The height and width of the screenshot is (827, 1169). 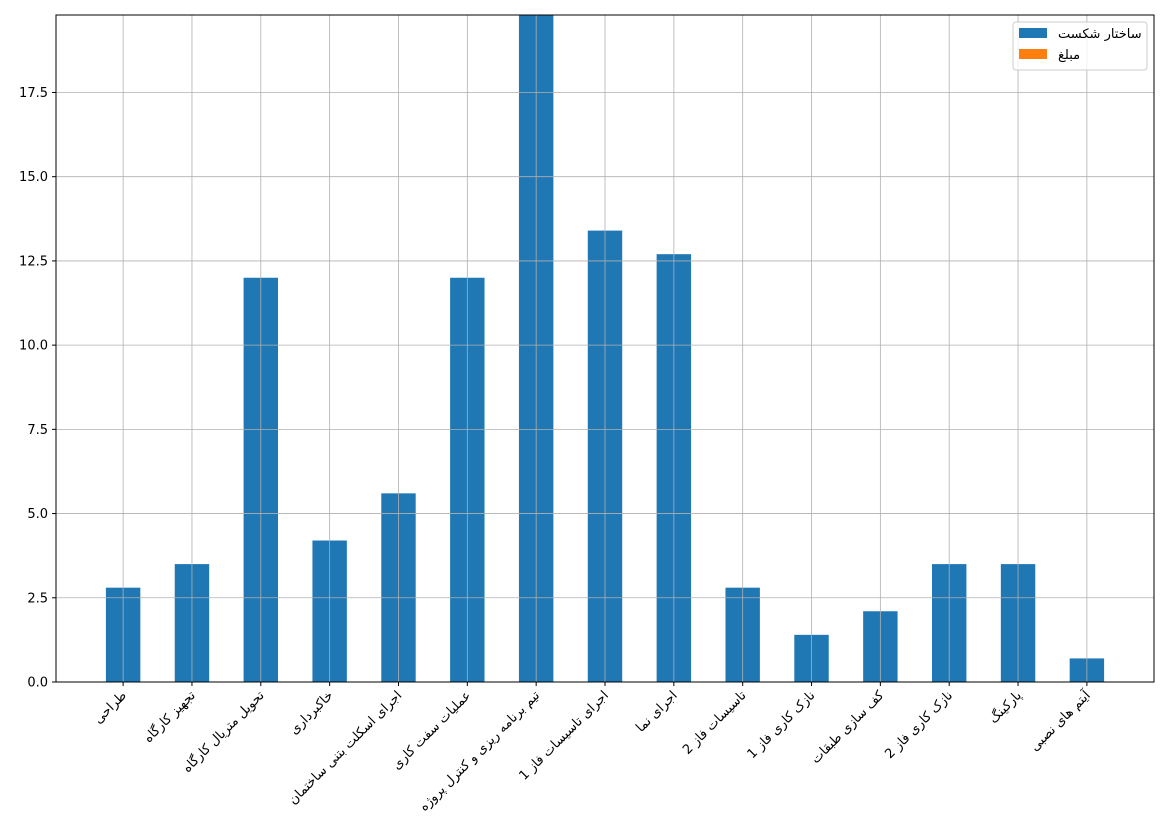 I want to click on y-tick-label: 2.5, so click(x=37, y=598).